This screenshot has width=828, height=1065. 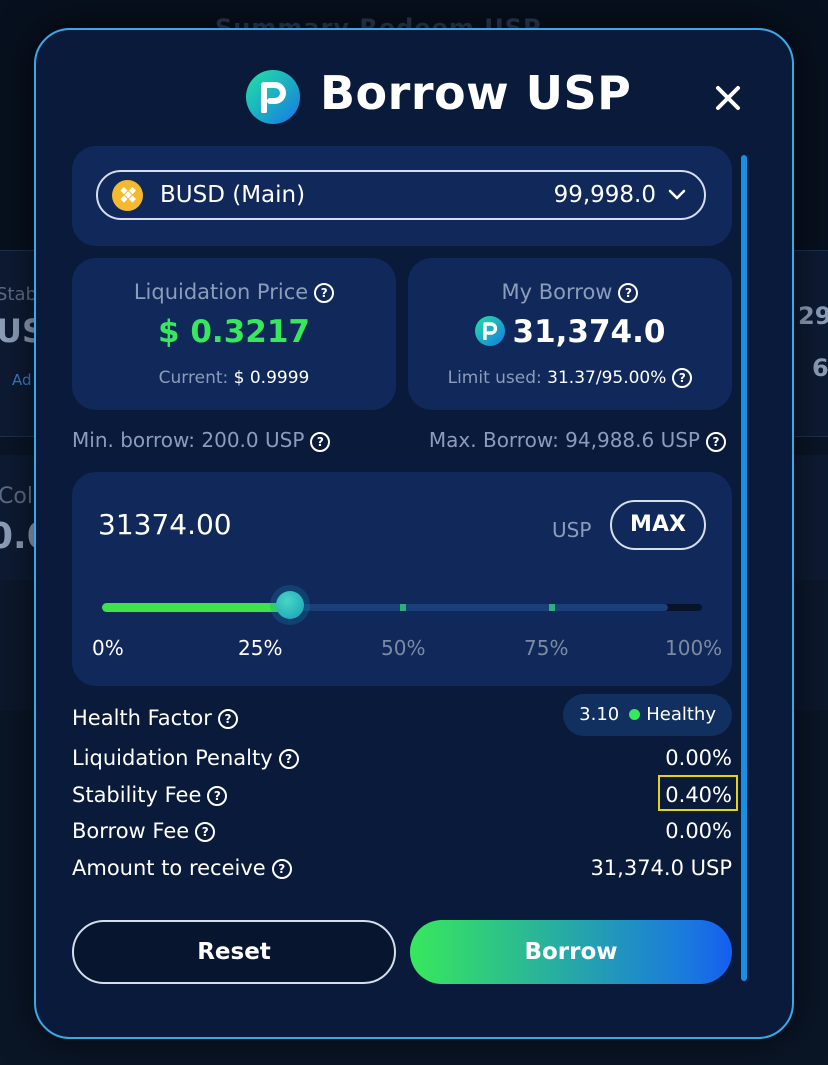 What do you see at coordinates (403, 648) in the screenshot?
I see `tick-label: 50%` at bounding box center [403, 648].